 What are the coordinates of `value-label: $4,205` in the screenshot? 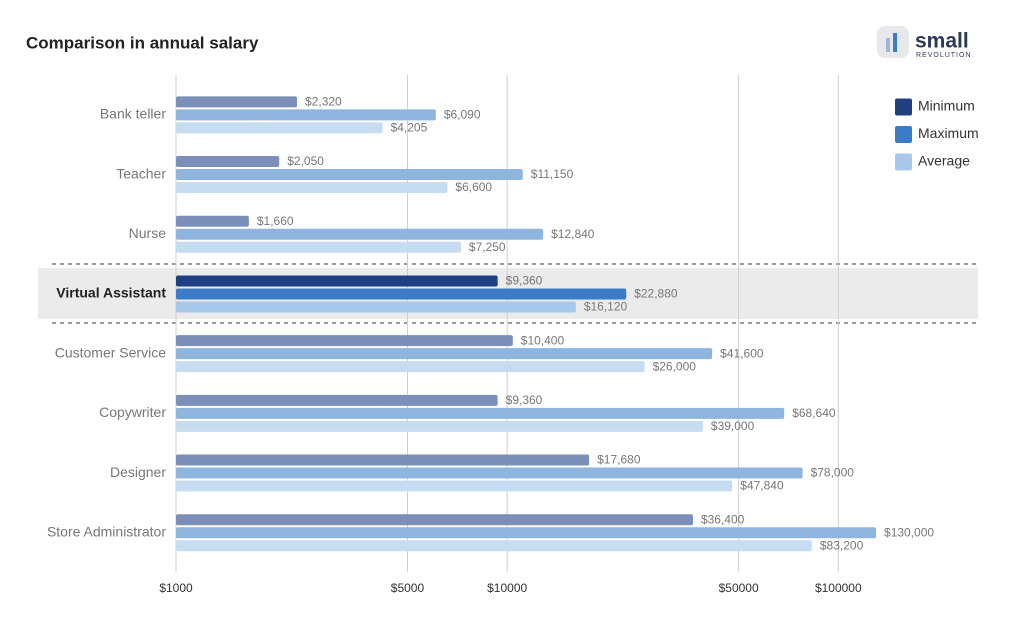 It's located at (409, 128).